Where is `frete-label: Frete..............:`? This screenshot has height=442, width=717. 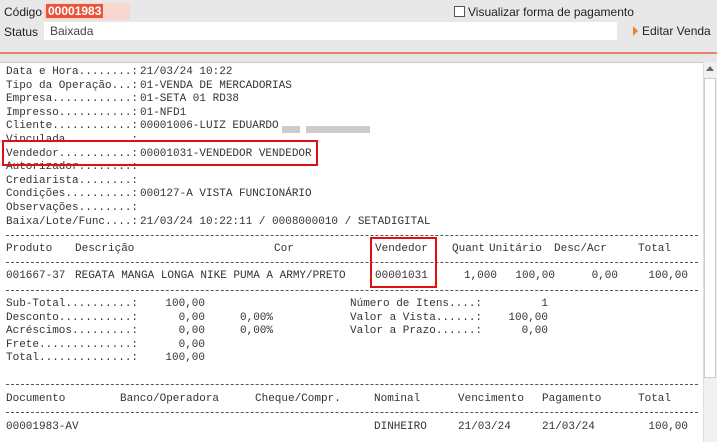
frete-label: Frete..............: is located at coordinates (72, 344).